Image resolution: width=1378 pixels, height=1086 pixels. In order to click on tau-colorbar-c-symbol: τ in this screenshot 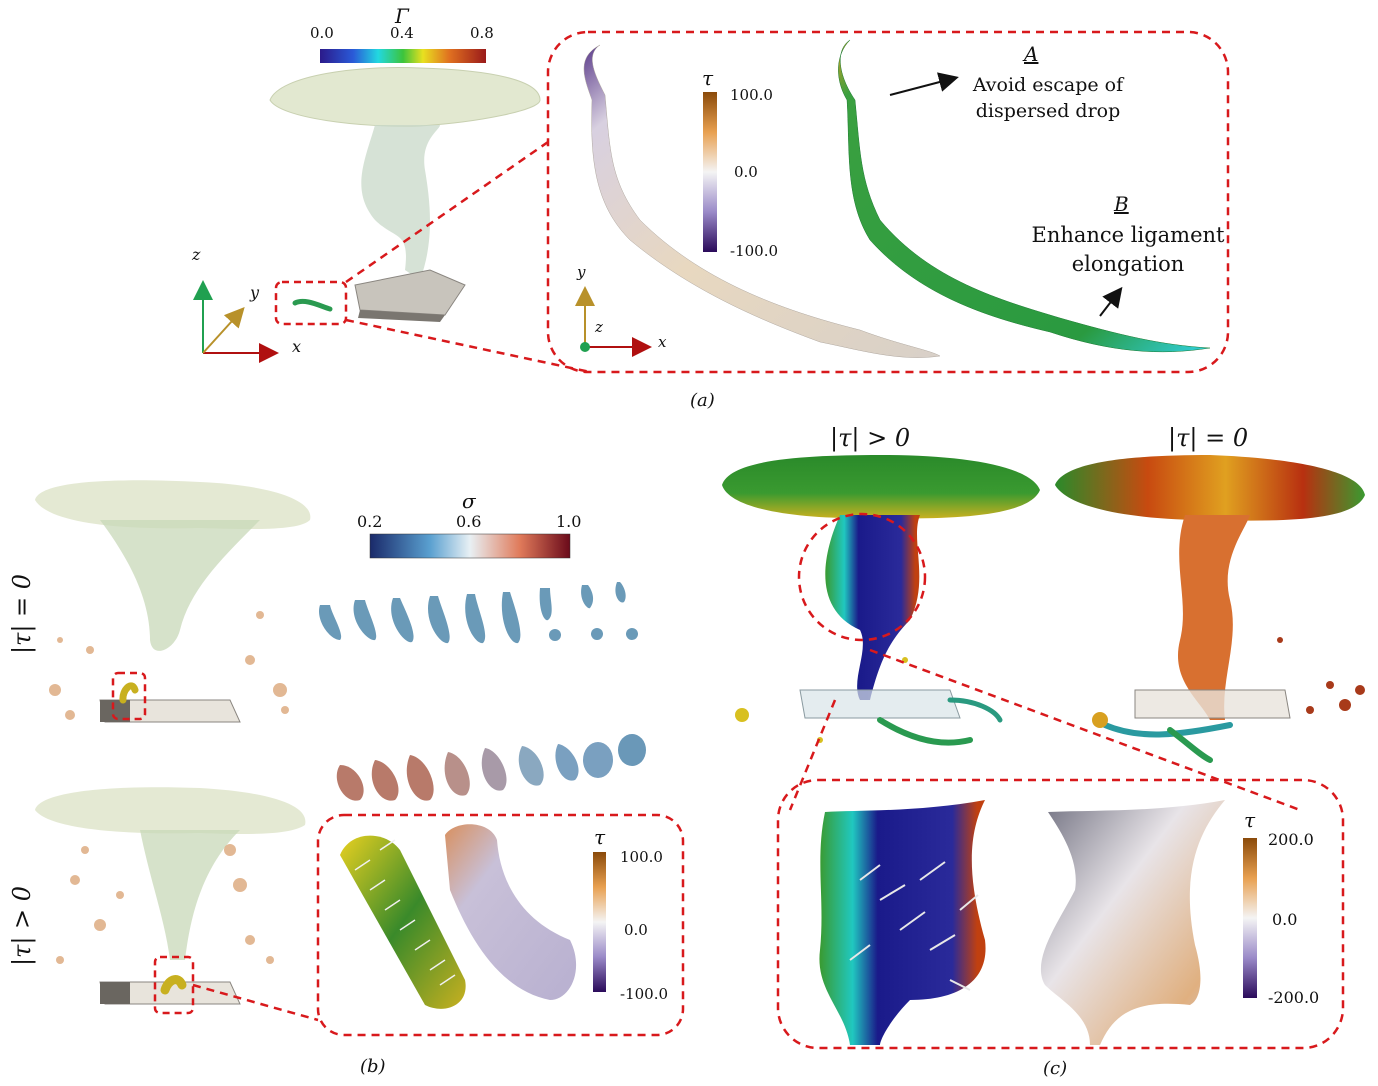, I will do `click(1250, 820)`.